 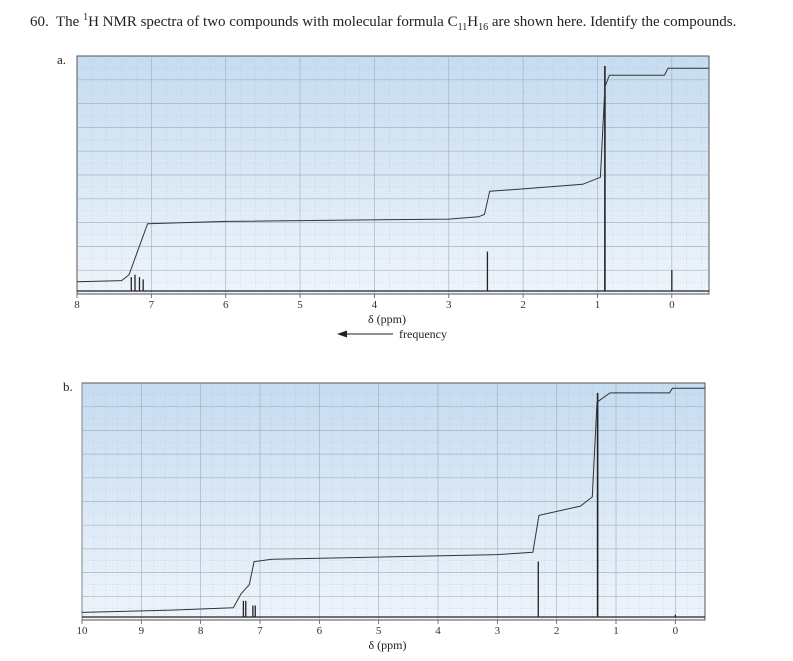 What do you see at coordinates (142, 631) in the screenshot?
I see `x-tick-label: 9` at bounding box center [142, 631].